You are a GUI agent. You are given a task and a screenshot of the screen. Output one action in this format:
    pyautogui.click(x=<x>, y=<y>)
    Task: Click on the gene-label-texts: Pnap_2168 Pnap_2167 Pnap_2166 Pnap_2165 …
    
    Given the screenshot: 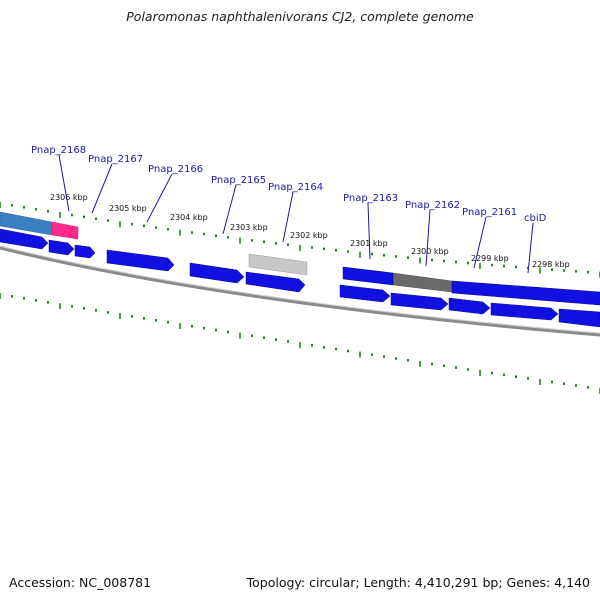 What is the action you would take?
    pyautogui.click(x=289, y=184)
    